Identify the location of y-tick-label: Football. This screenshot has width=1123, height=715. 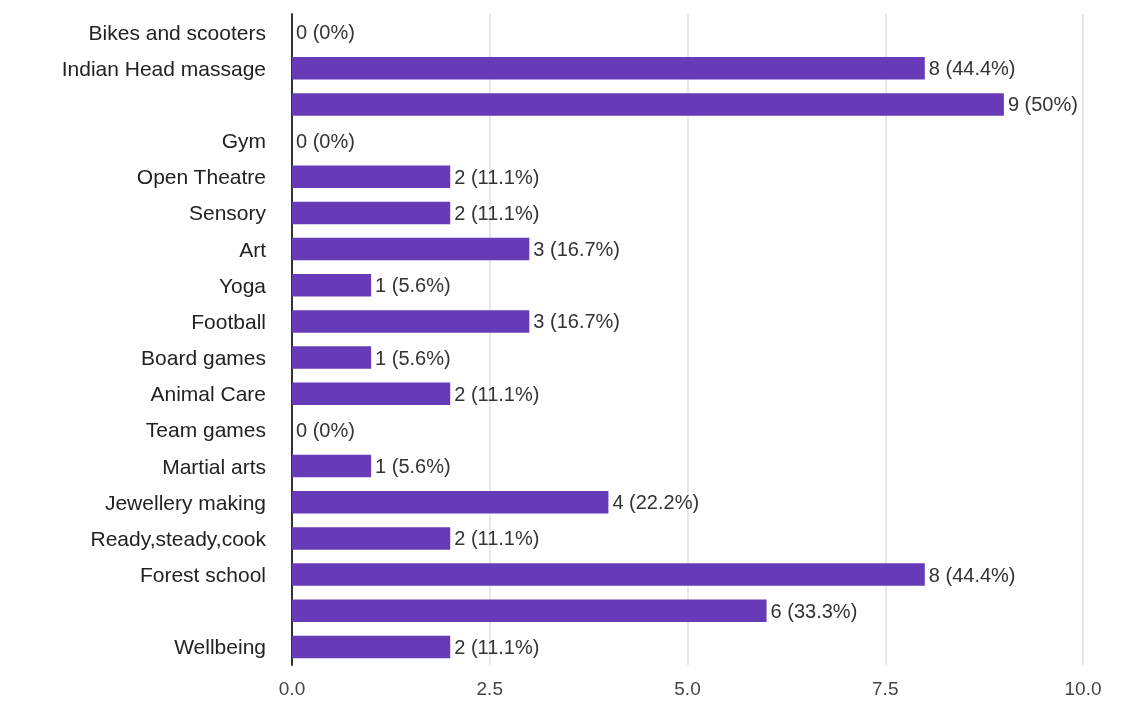
(228, 321).